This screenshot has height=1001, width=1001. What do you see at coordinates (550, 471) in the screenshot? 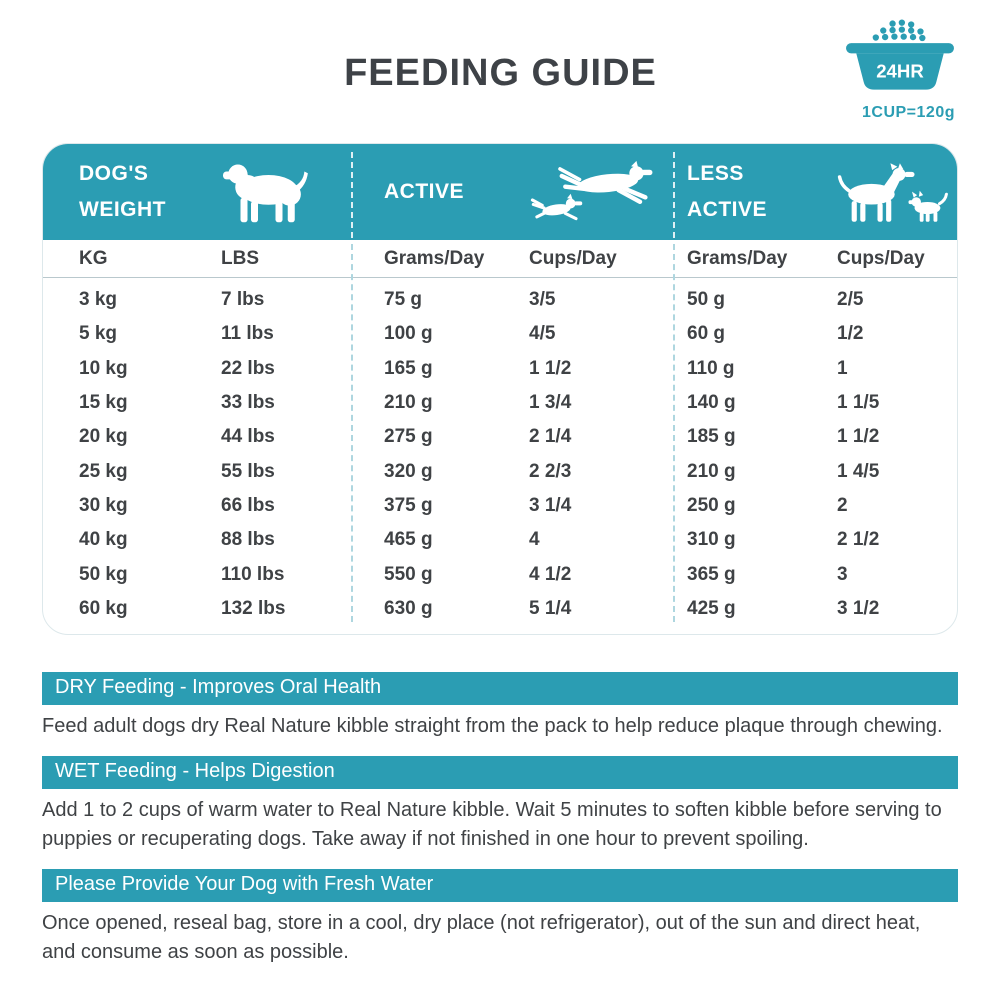
I see `table-cell: 2 2/3` at bounding box center [550, 471].